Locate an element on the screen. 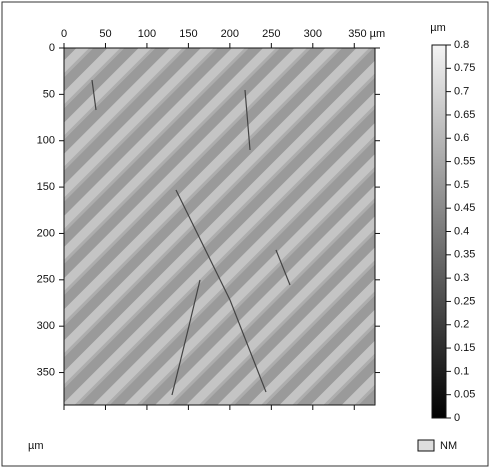 The image size is (491, 469). y-tick-label: 0 is located at coordinates (52, 48).